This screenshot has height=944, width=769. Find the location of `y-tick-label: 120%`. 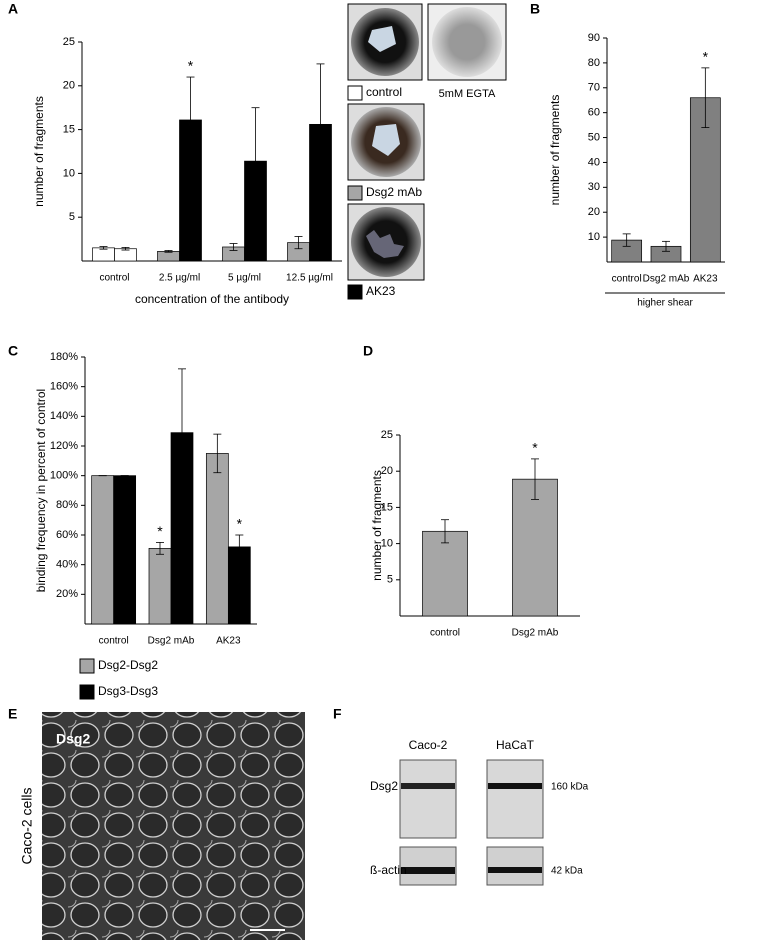

y-tick-label: 120% is located at coordinates (64, 446).